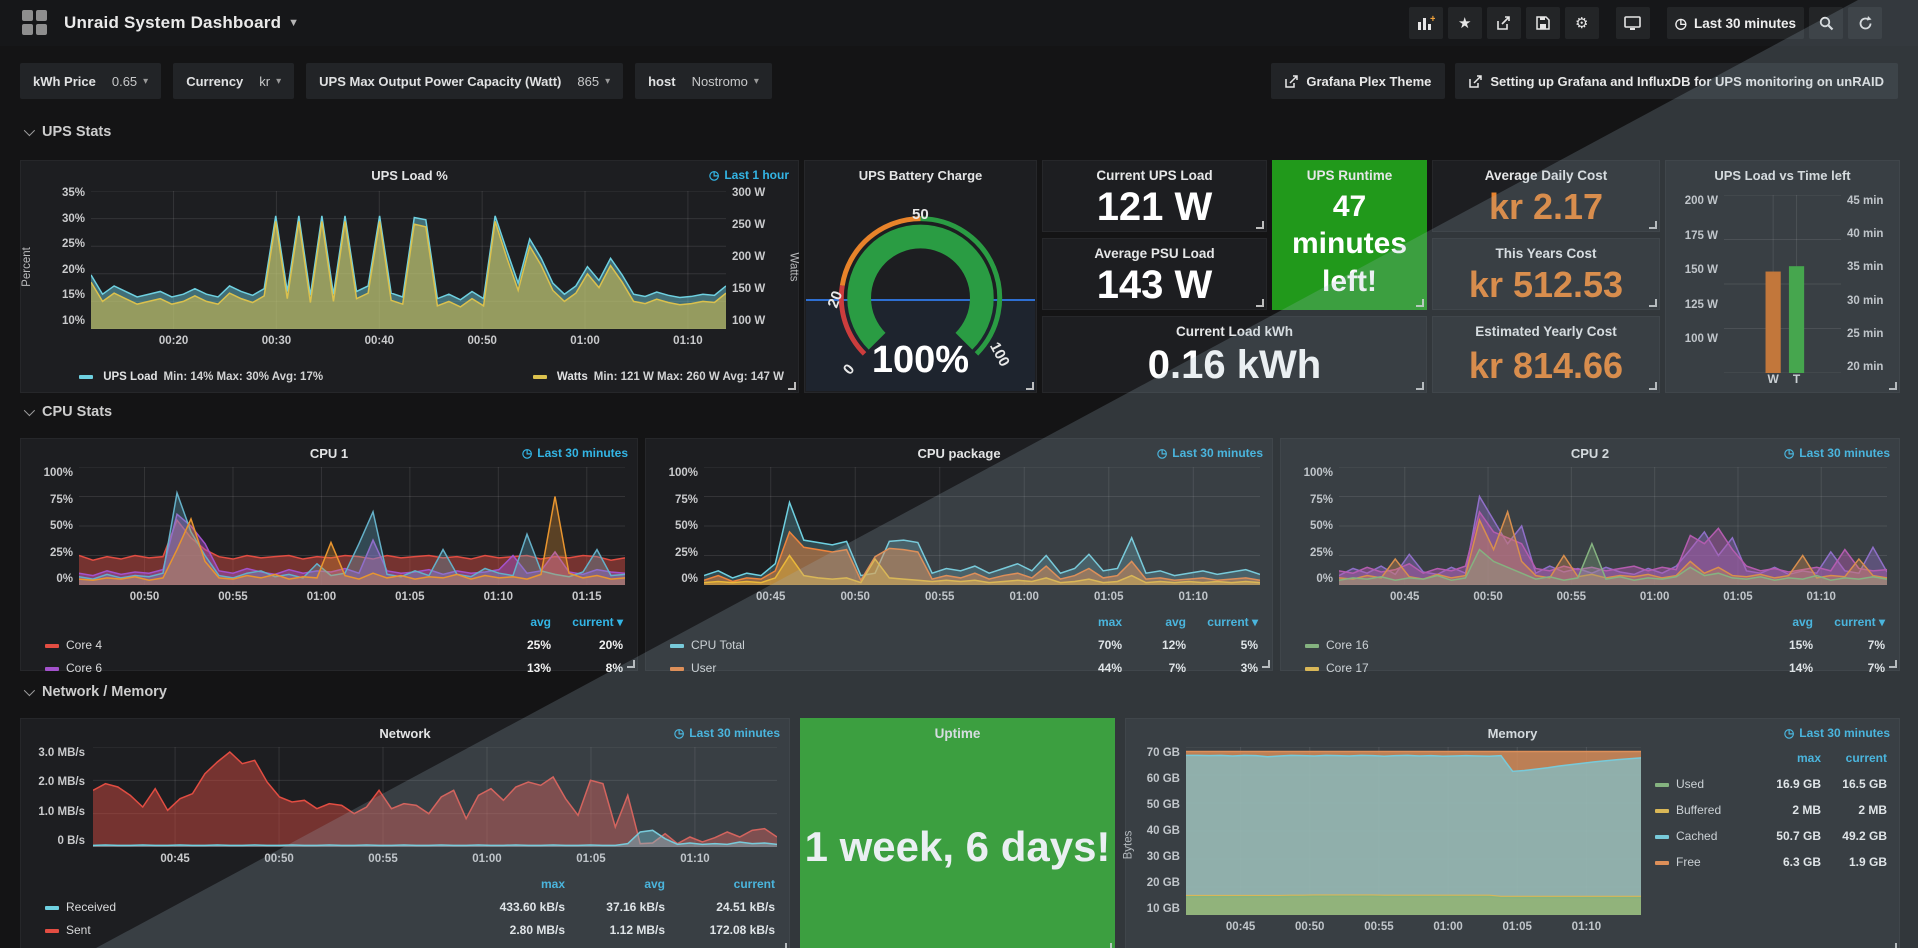  Describe the element at coordinates (1784, 379) in the screenshot. I see `x-axis: W T` at that location.